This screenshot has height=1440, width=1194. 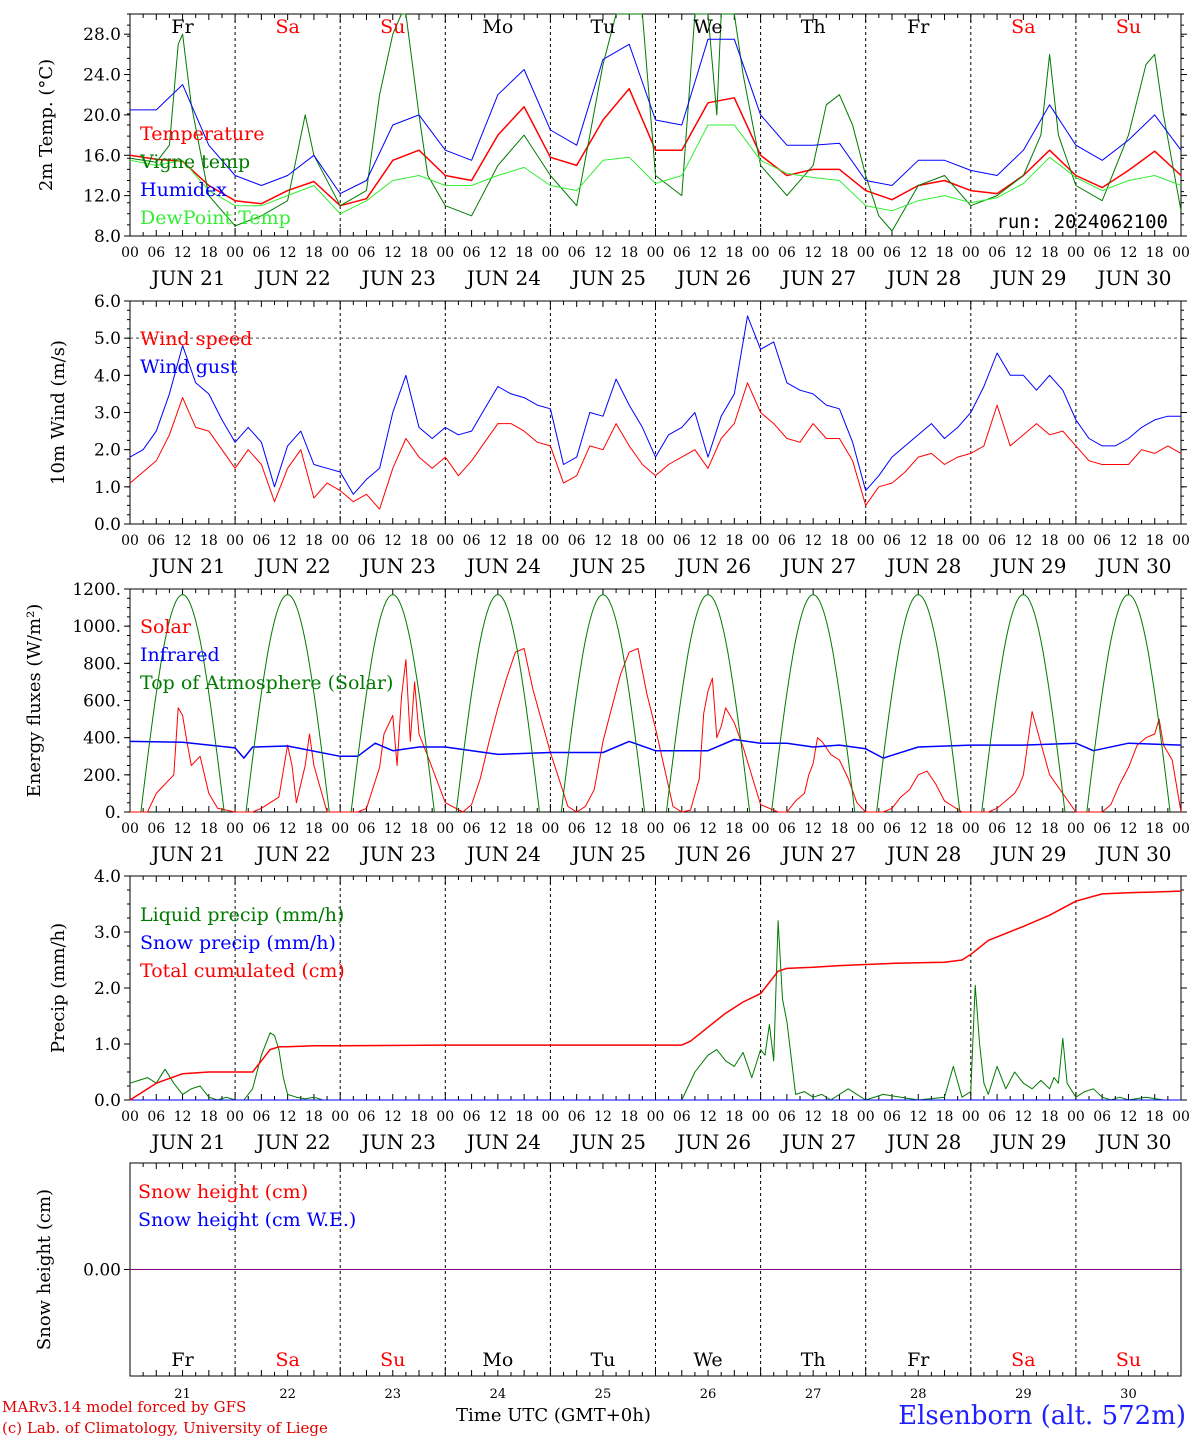 What do you see at coordinates (107, 933) in the screenshot?
I see `y-tick-label: 3.0` at bounding box center [107, 933].